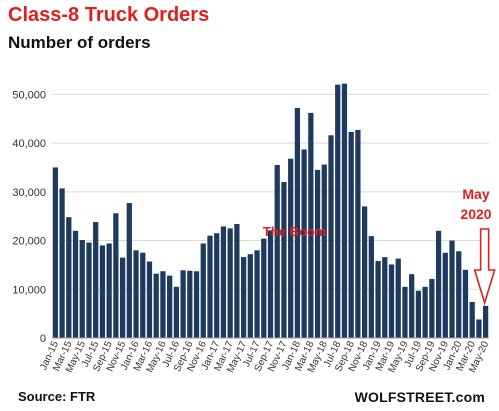  I want to click on brand-logo-text: WOLFSTREET.com, so click(419, 397).